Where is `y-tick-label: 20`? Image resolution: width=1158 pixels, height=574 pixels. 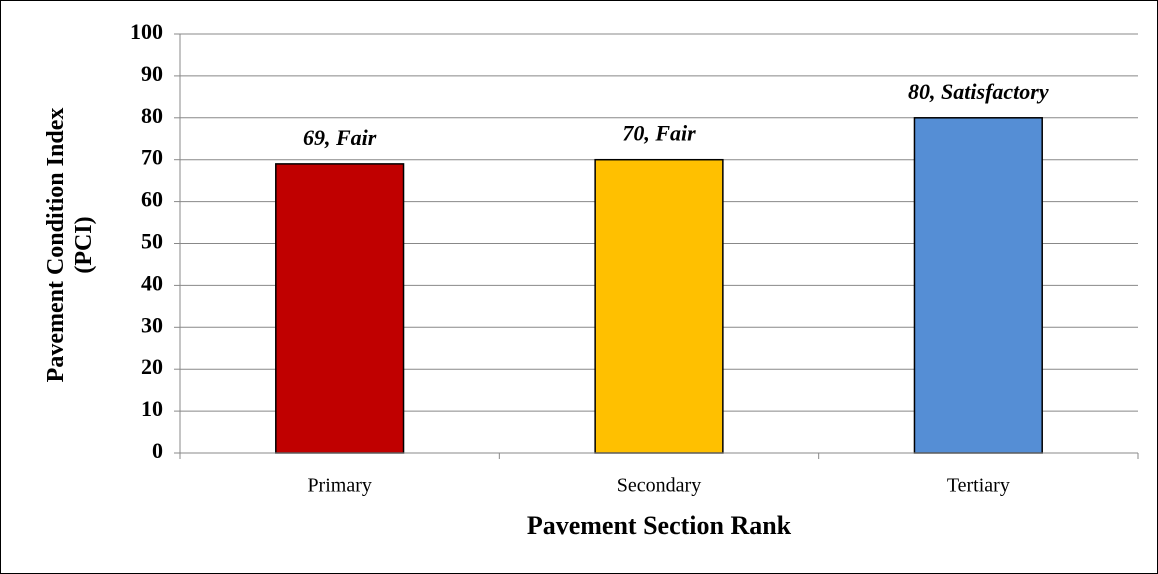 y-tick-label: 20 is located at coordinates (152, 366).